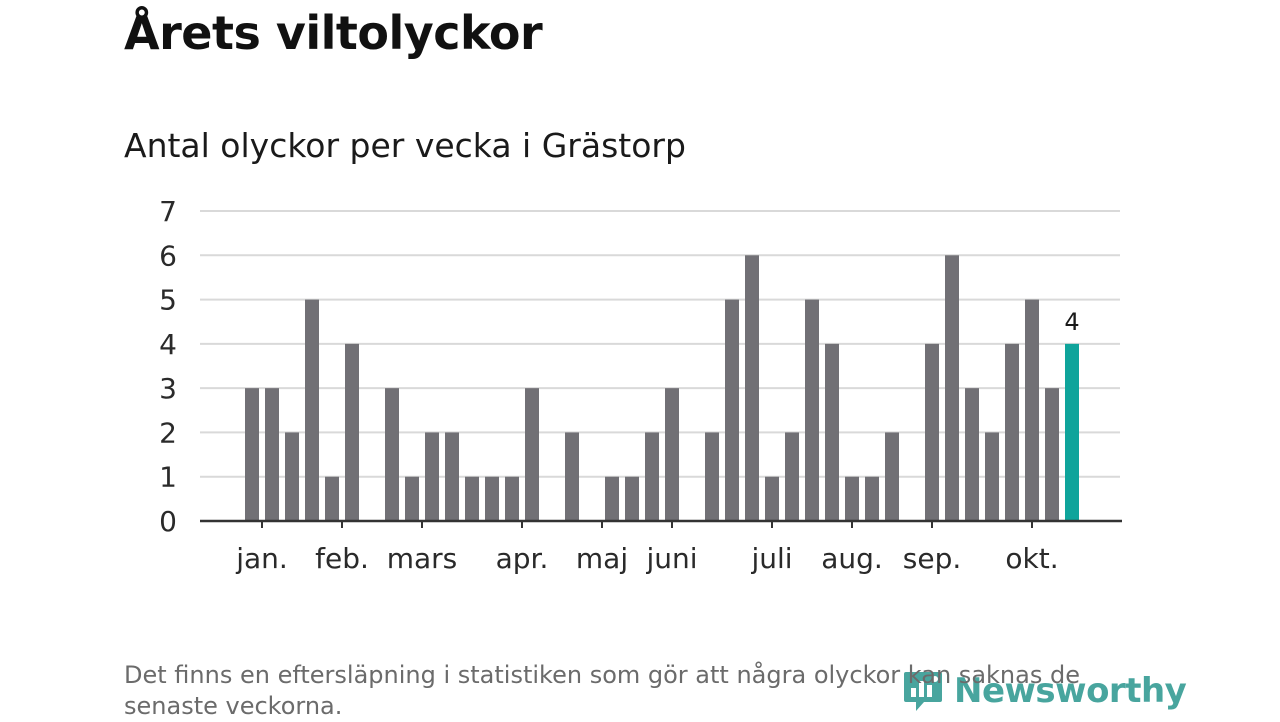  I want to click on logo-text: Newsworthy, so click(1070, 691).